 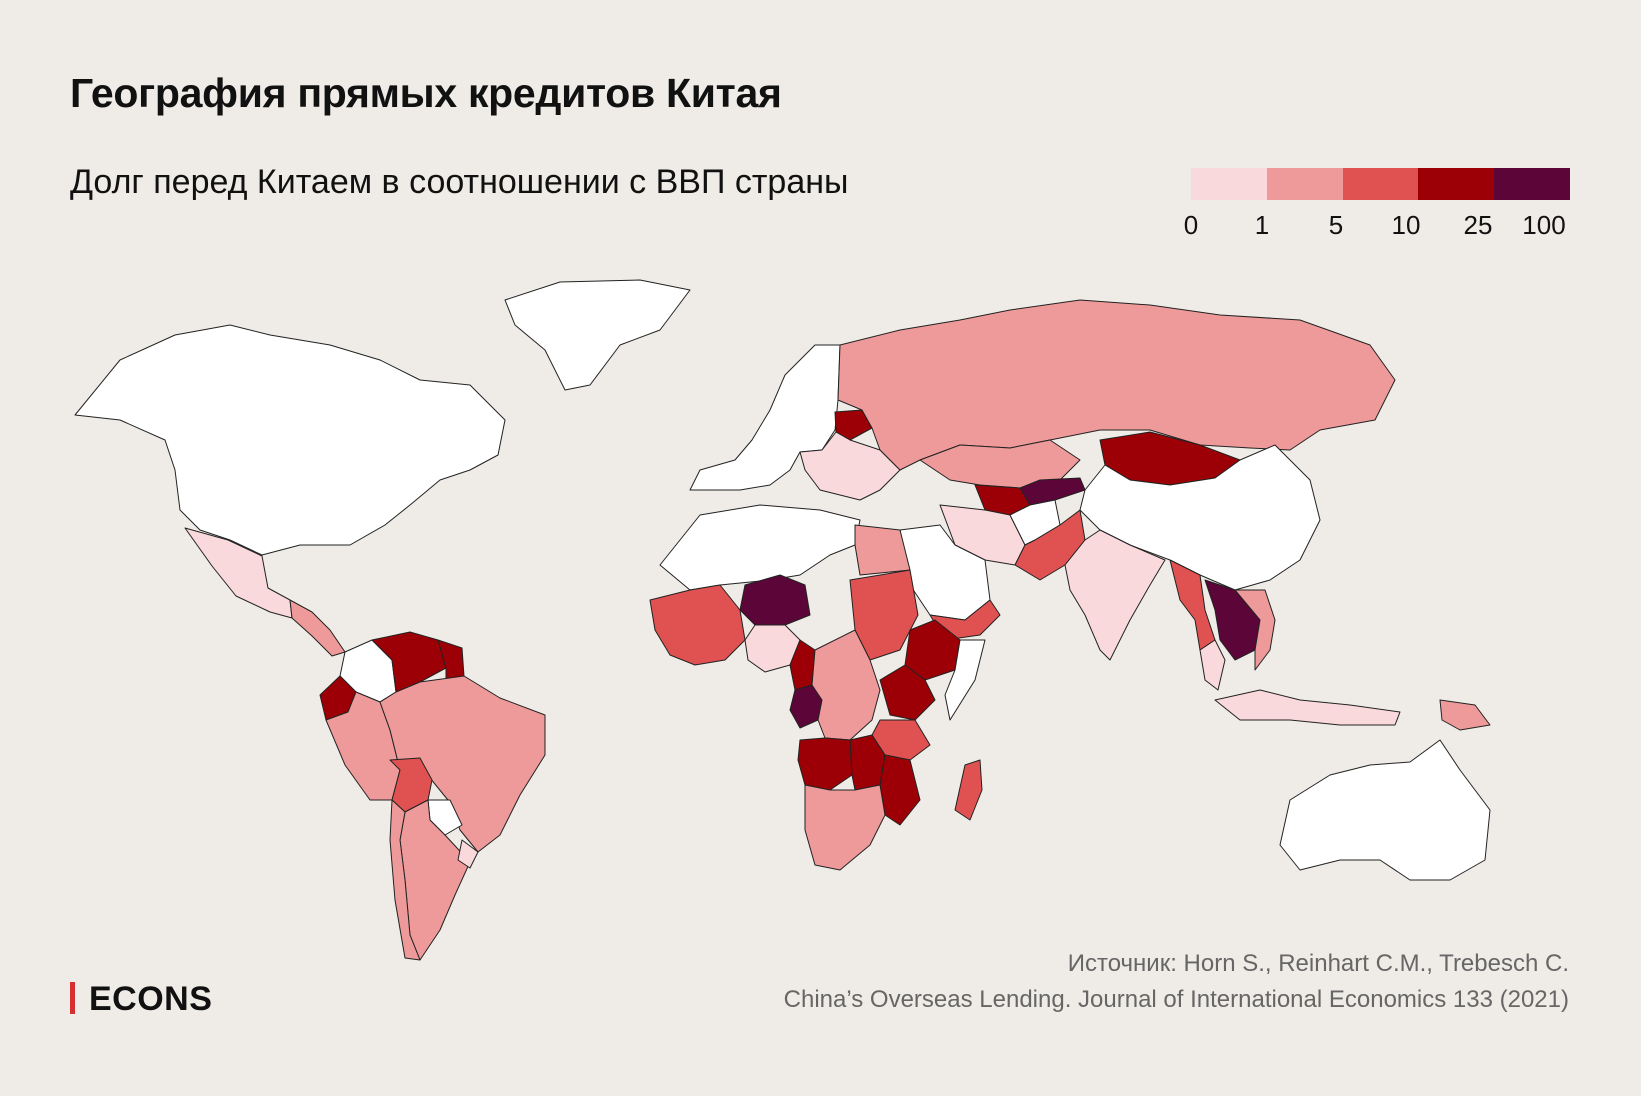 What do you see at coordinates (1262, 225) in the screenshot?
I see `legend-label-1: 1` at bounding box center [1262, 225].